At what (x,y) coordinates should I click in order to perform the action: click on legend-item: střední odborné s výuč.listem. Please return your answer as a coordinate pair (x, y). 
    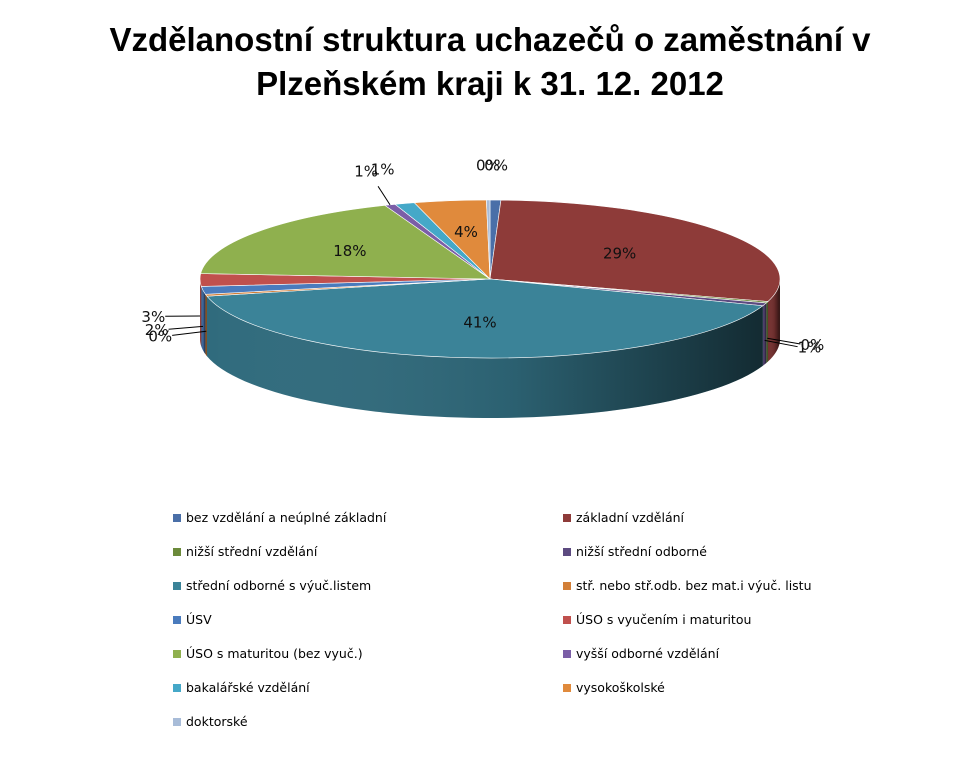
    Looking at the image, I should click on (272, 586).